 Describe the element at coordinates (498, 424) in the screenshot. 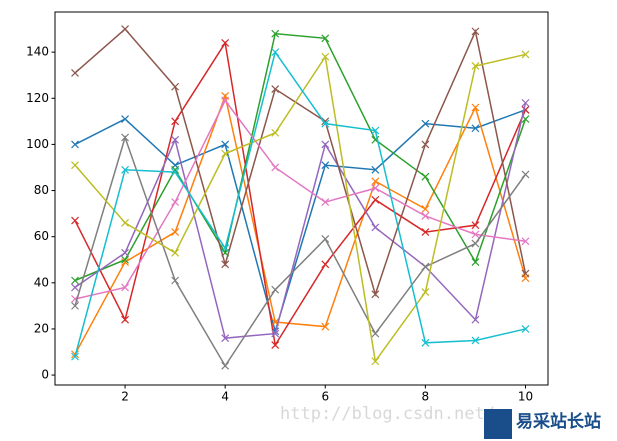

I see `logo-icon` at that location.